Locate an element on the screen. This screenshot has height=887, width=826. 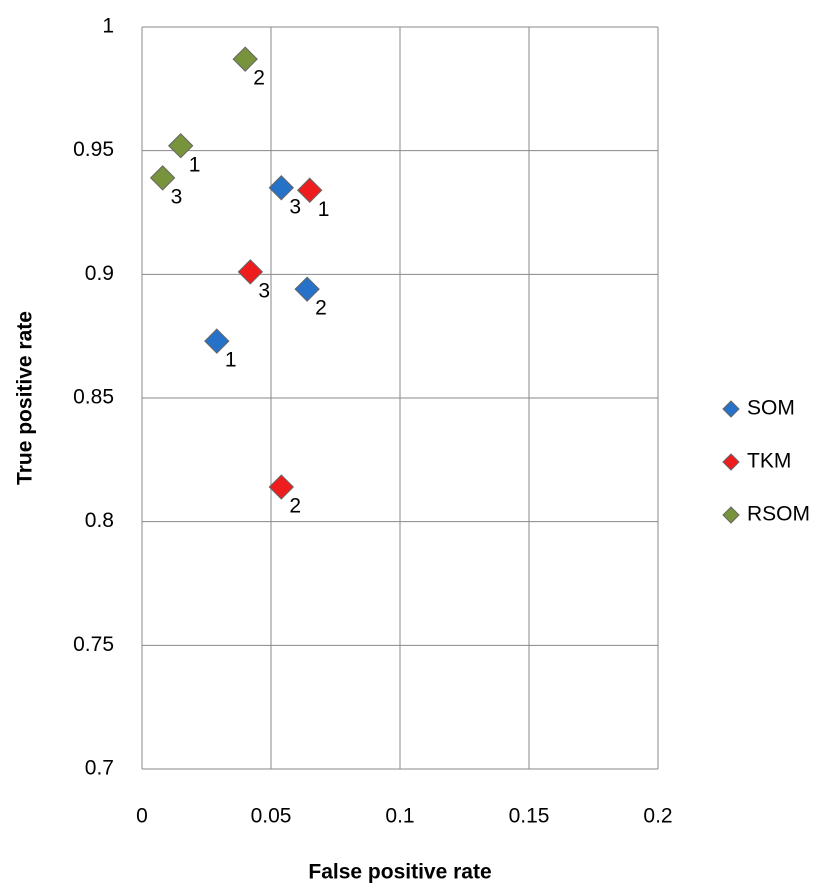
x-axis-title: False positive rate is located at coordinates (399, 872).